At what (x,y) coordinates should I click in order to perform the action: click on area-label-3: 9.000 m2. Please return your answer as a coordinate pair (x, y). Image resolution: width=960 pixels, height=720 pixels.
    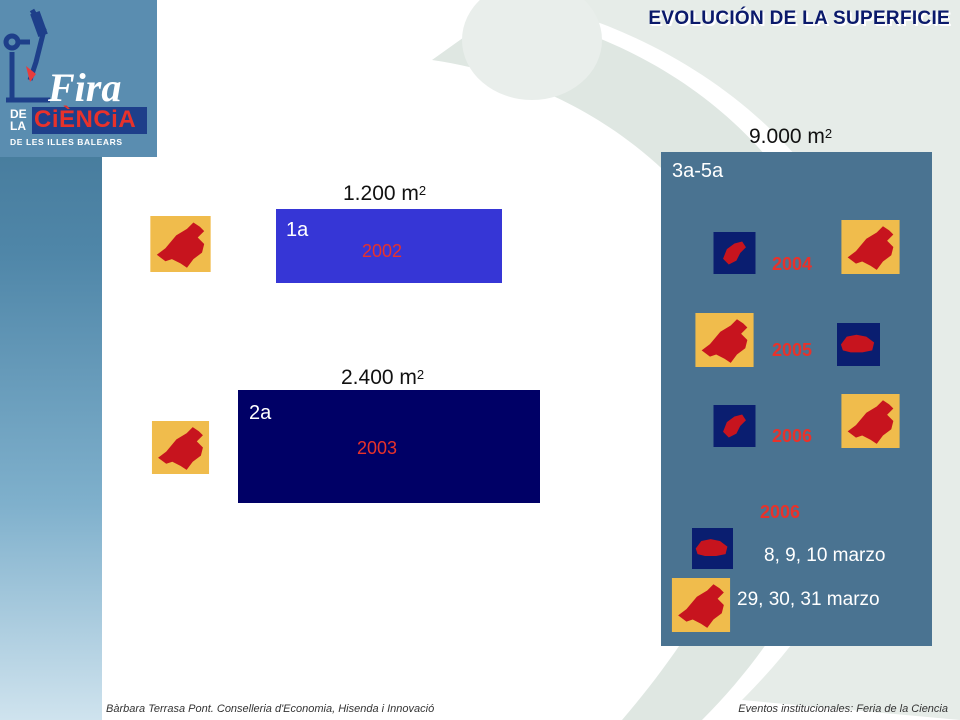
    Looking at the image, I should click on (790, 136).